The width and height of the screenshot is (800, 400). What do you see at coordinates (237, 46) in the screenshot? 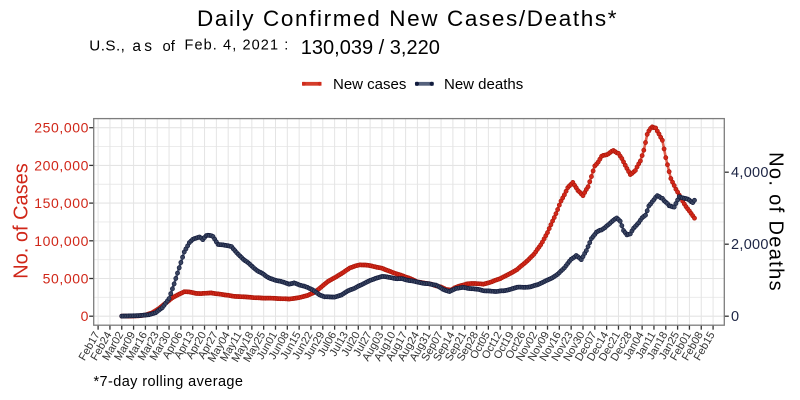
I see `svg-text: Feb. 4, 2021 :` at bounding box center [237, 46].